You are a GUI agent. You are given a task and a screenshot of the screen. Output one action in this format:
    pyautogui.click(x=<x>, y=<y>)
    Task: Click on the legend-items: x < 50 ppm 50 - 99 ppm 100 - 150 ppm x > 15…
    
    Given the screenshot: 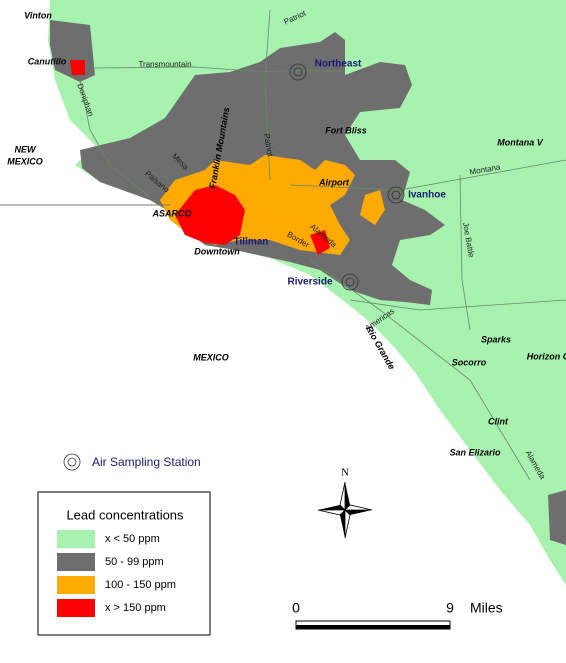 What is the action you would take?
    pyautogui.click(x=116, y=573)
    